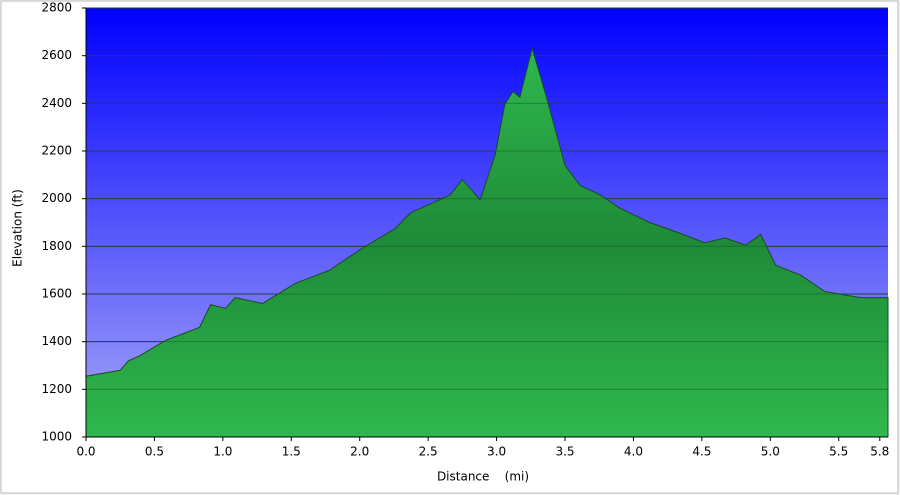 This screenshot has width=900, height=495. What do you see at coordinates (56, 8) in the screenshot?
I see `y-tick-label: 2800` at bounding box center [56, 8].